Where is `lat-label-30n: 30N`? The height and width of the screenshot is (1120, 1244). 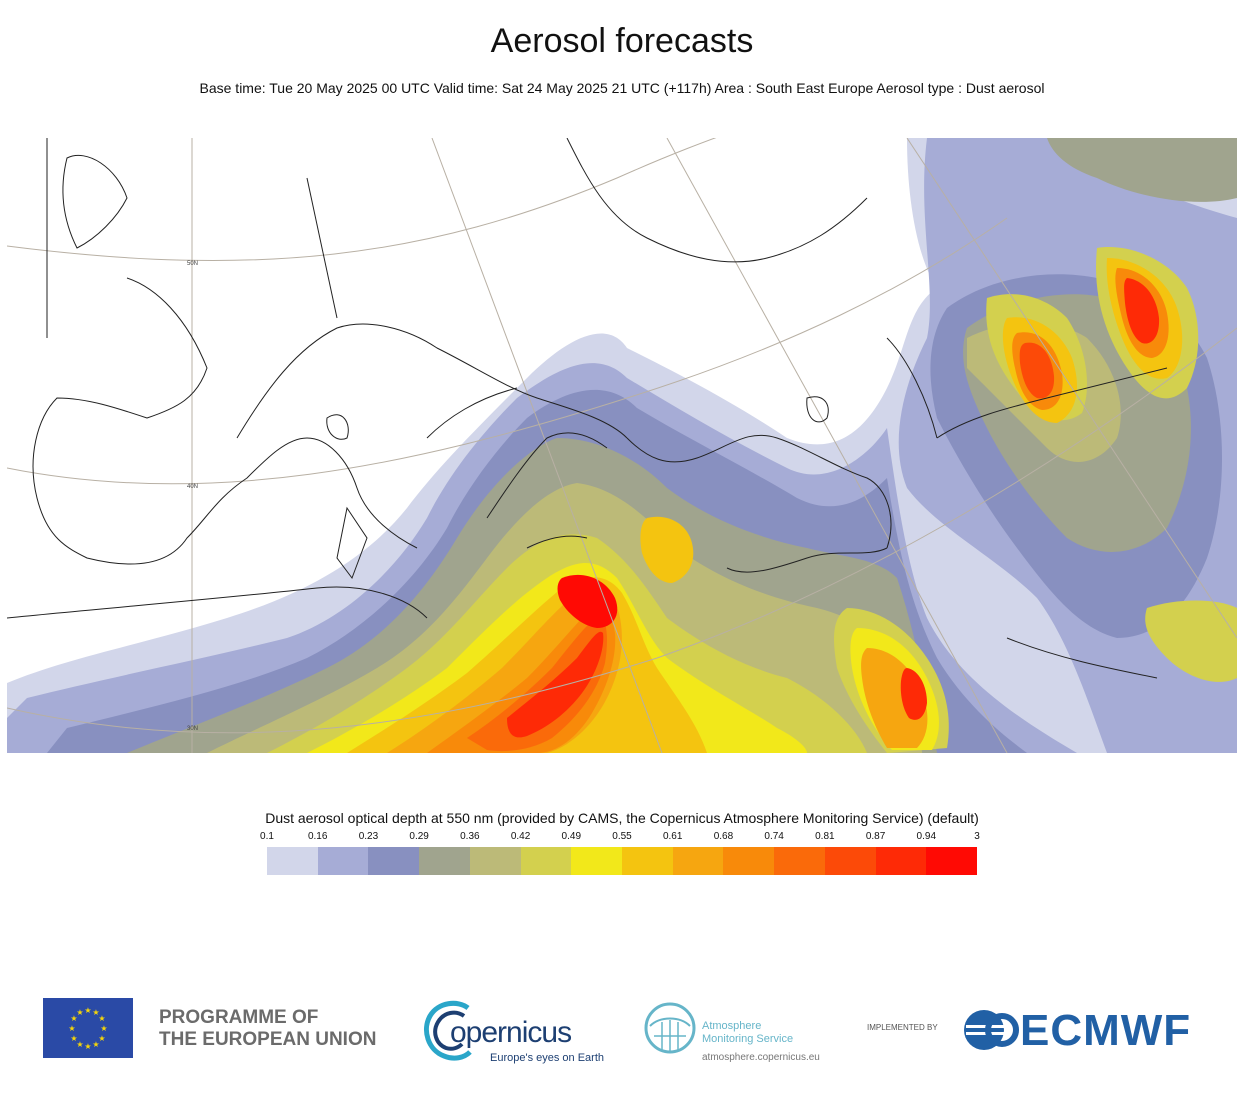 lat-label-30n: 30N is located at coordinates (192, 729).